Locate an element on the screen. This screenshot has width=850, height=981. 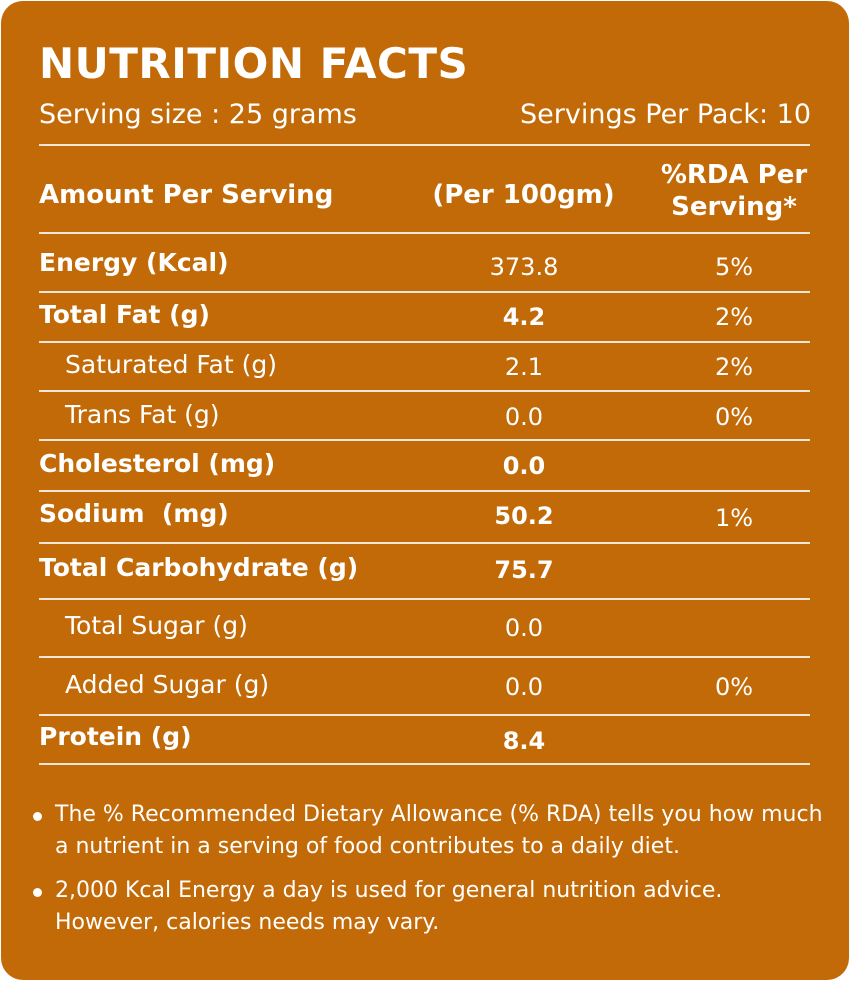
serving-size: Serving size : 25 grams is located at coordinates (198, 114).